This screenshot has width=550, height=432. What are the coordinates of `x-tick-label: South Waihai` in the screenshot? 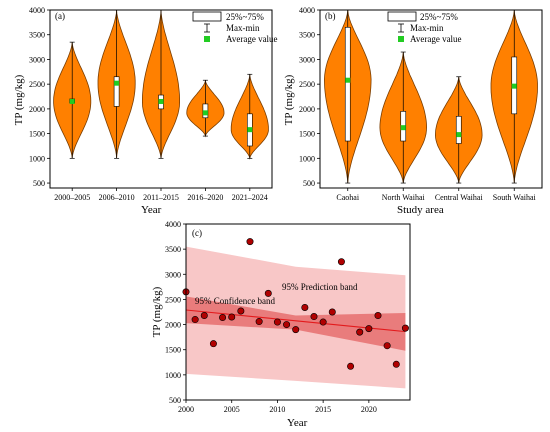 It's located at (515, 197).